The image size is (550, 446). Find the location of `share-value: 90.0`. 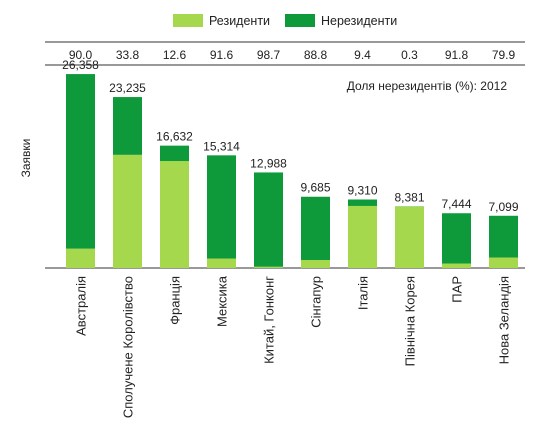

share-value: 90.0 is located at coordinates (81, 55).